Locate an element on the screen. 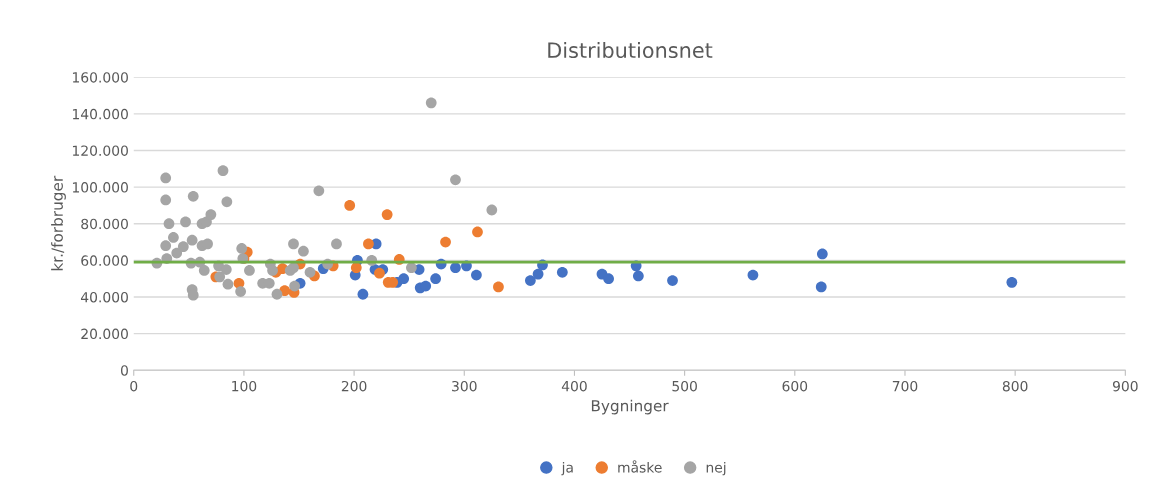 The width and height of the screenshot is (1153, 495). x-tick-label: 200 is located at coordinates (354, 386).